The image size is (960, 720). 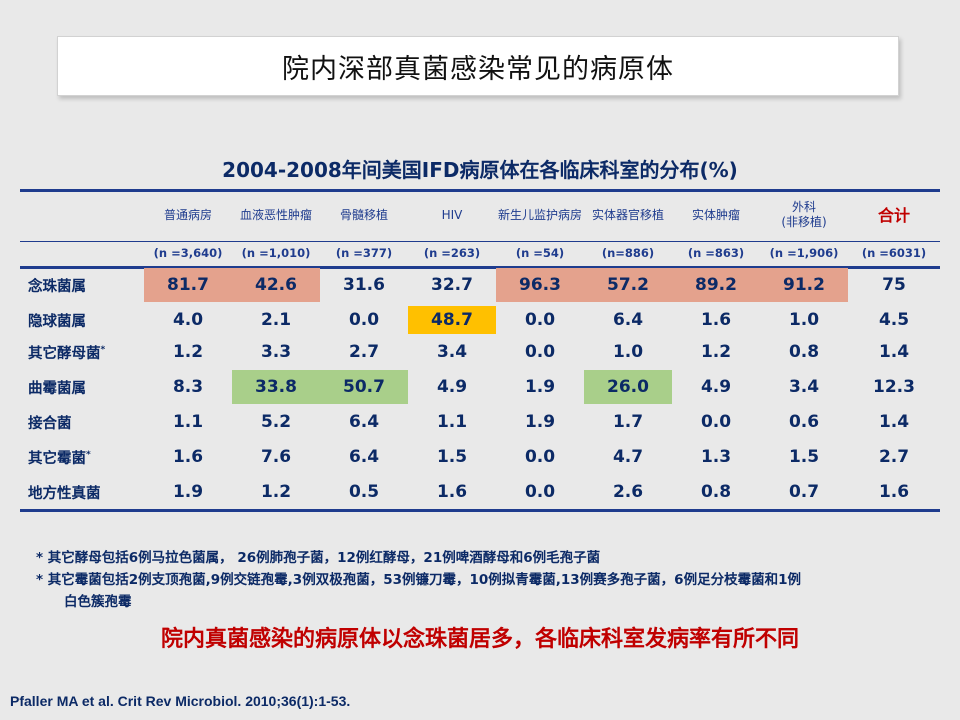 I want to click on sample-size-cell: (n =377), so click(x=364, y=253).